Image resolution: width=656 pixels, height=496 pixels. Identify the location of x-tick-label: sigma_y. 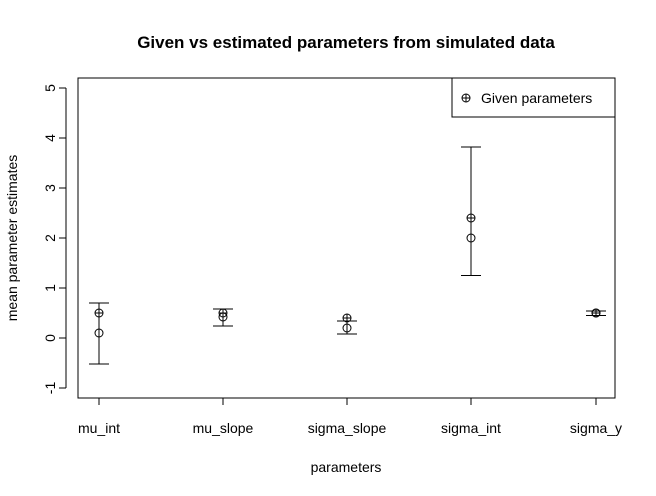
(596, 428).